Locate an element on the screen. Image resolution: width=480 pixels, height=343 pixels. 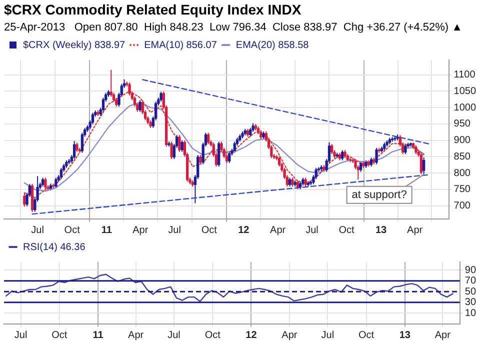
y-tick-label: 90 is located at coordinates (470, 270).